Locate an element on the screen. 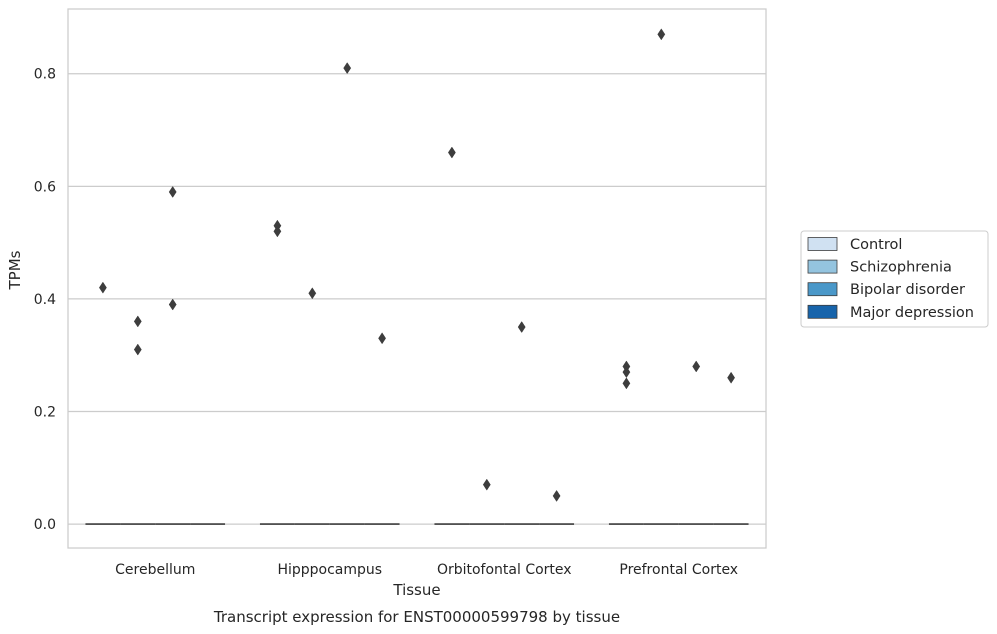  y-tick-label: 0.6 is located at coordinates (45, 187).